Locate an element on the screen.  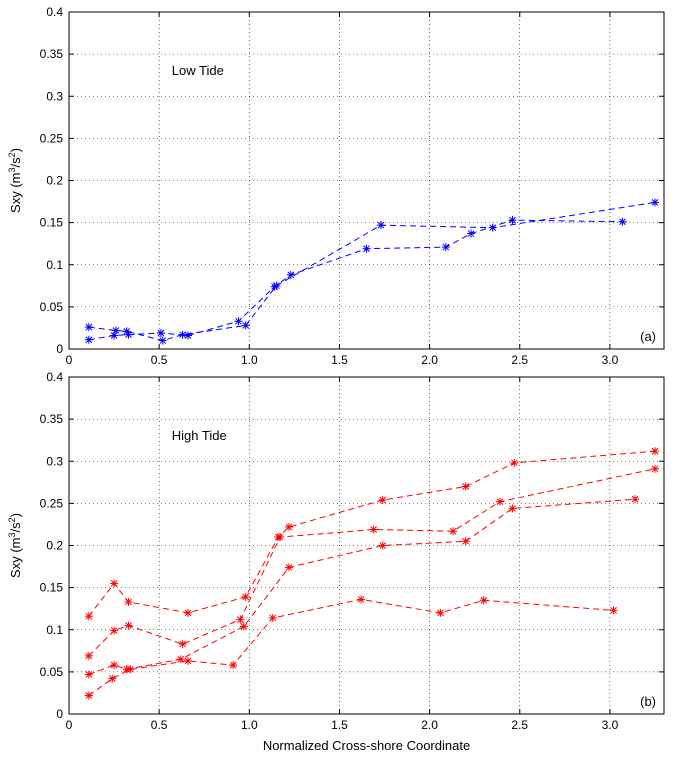
panel-a-xtick-label: 1.0 is located at coordinates (249, 360).